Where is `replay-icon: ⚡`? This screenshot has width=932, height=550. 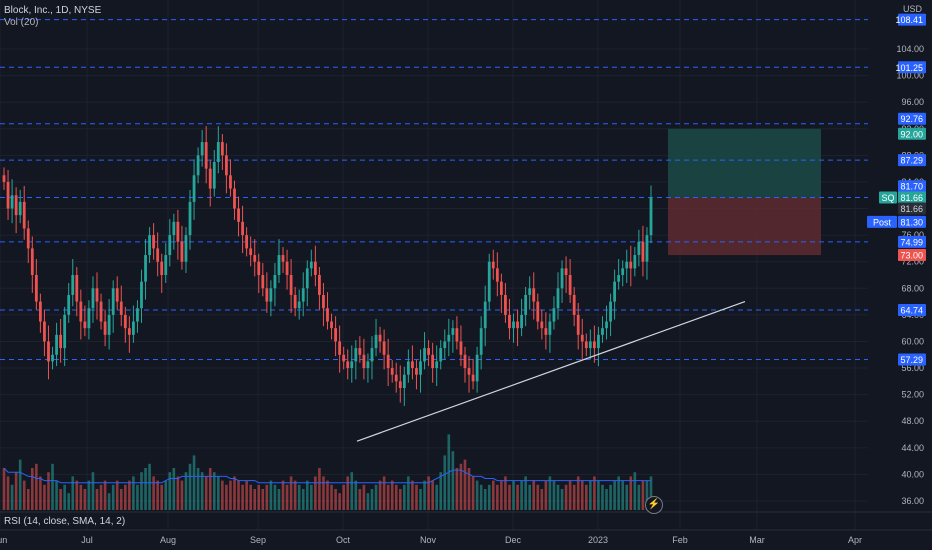 replay-icon: ⚡ is located at coordinates (654, 505).